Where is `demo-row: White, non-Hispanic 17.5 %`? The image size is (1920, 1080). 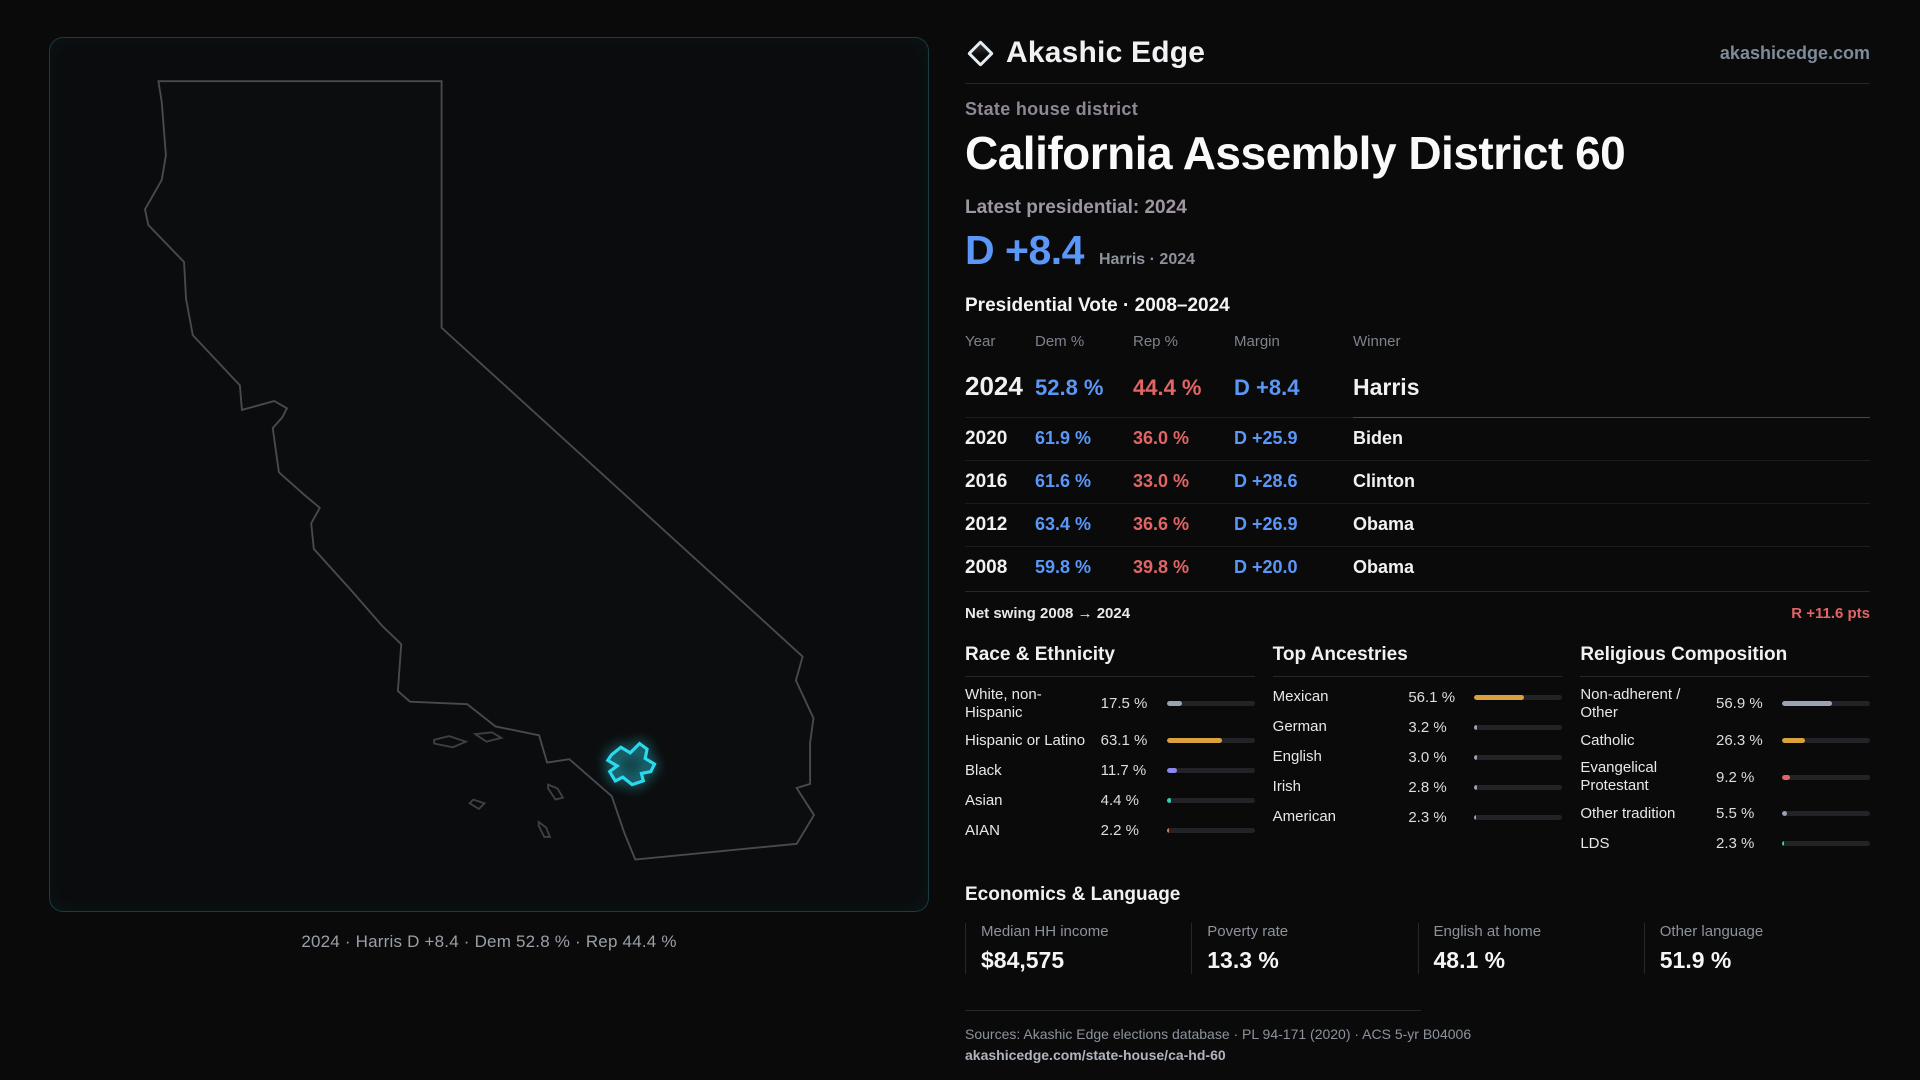 demo-row: White, non-Hispanic 17.5 % is located at coordinates (1110, 703).